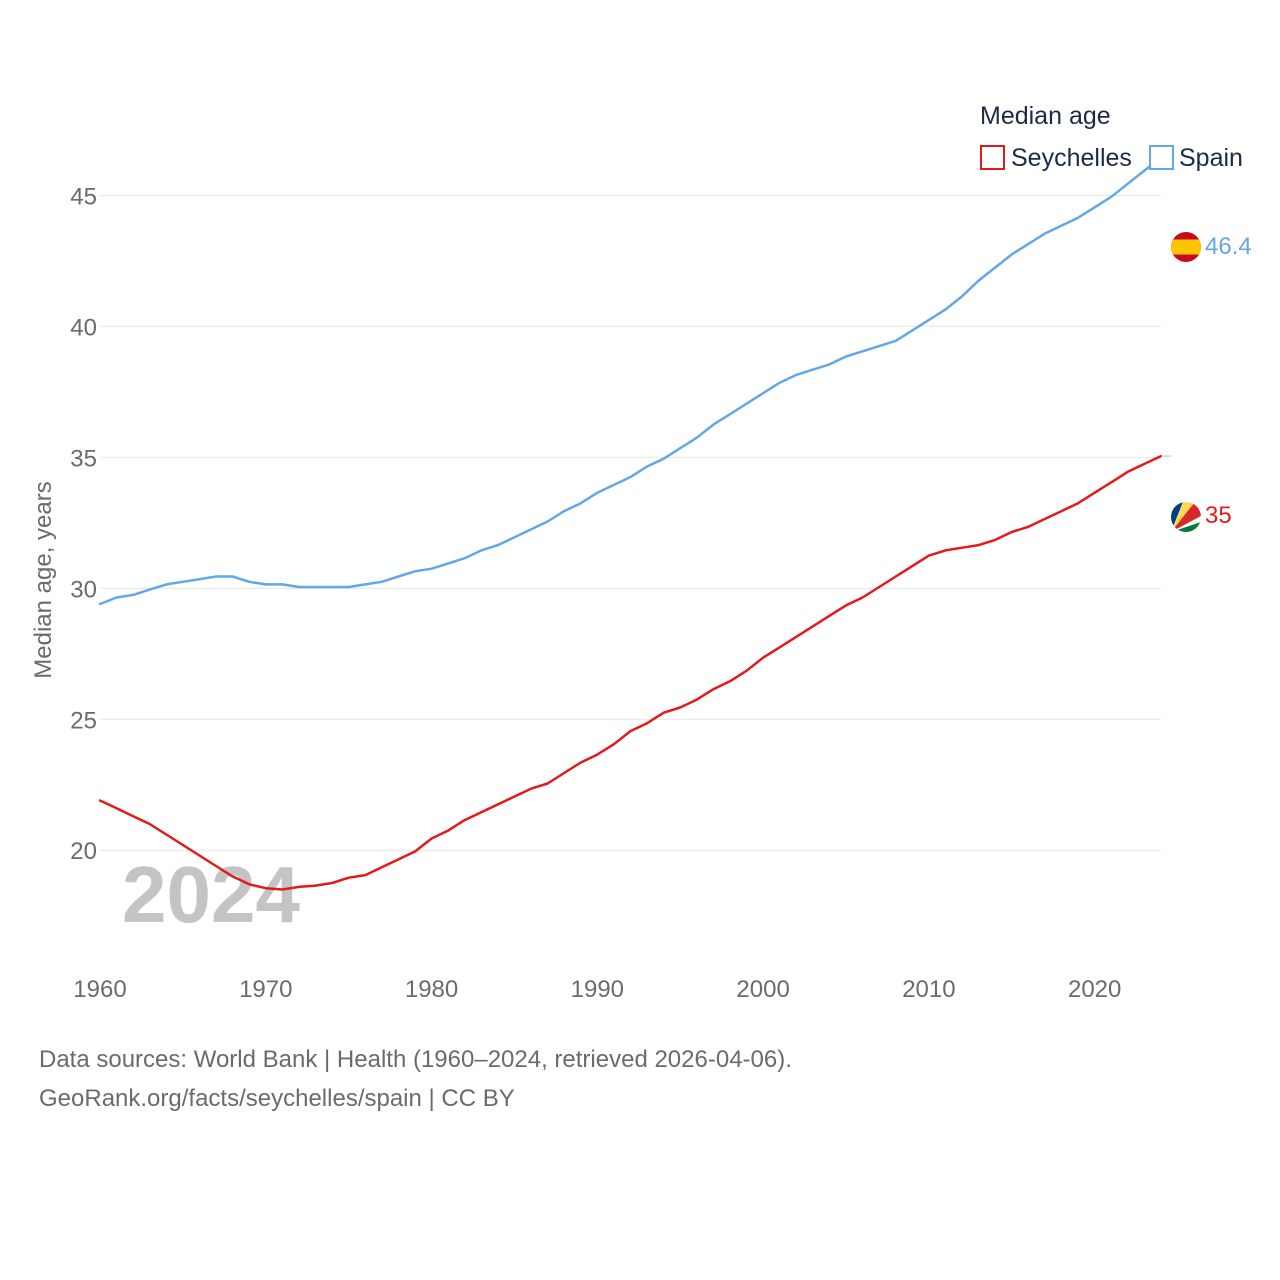 Image resolution: width=1280 pixels, height=1280 pixels. What do you see at coordinates (83, 524) in the screenshot?
I see `y-axis-ticks: 20 25 30 35 40 45` at bounding box center [83, 524].